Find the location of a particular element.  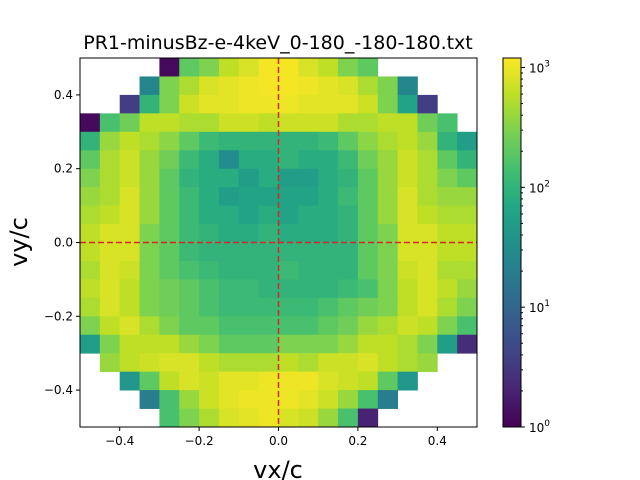

y-axis-ticks: −0.4 −0.2 0.0 0.2 0.4 is located at coordinates (62, 242).